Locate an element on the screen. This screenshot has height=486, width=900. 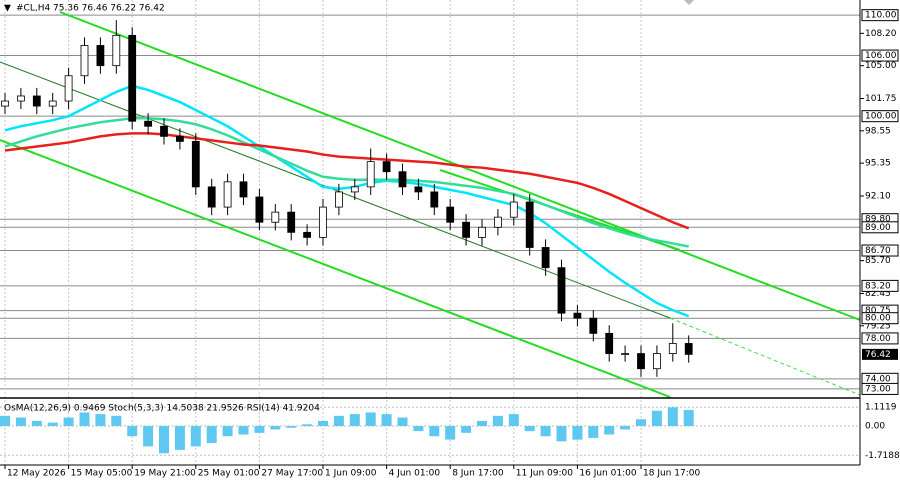
menu-arrow: ▼ is located at coordinates (7, 9).